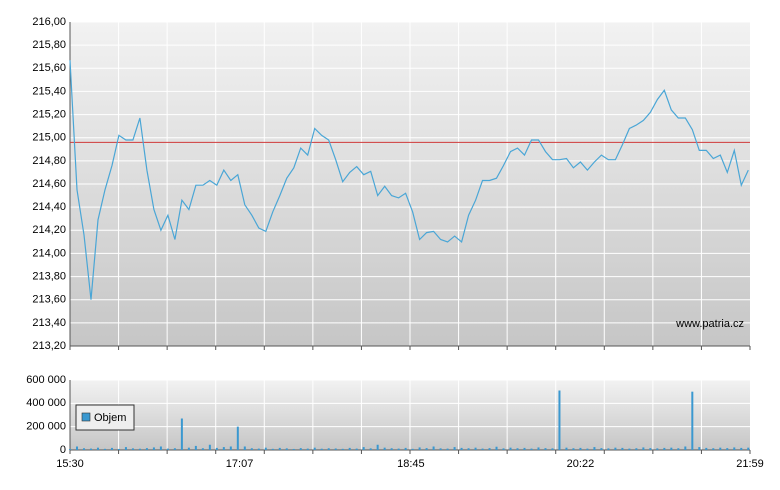 The image size is (780, 490). What do you see at coordinates (46, 403) in the screenshot?
I see `y-tick-label: 400 000` at bounding box center [46, 403].